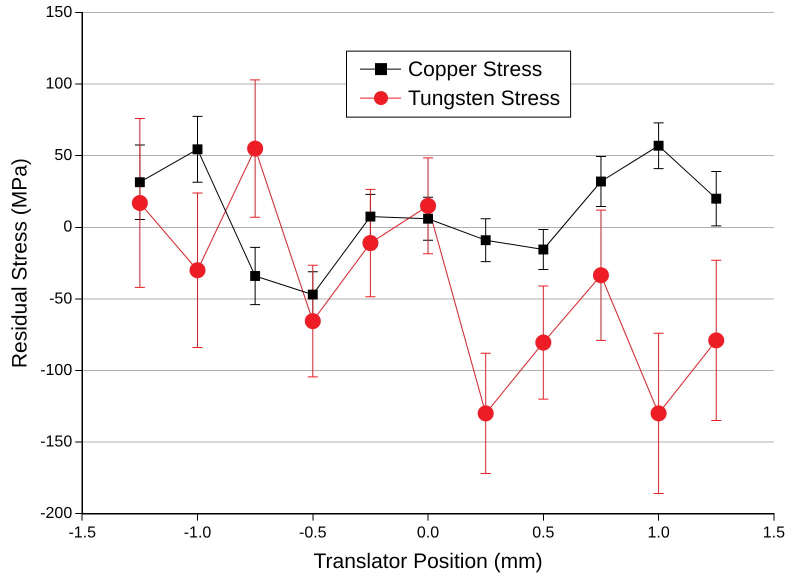 The width and height of the screenshot is (788, 583). I want to click on x-tick-label: -1.0, so click(198, 533).